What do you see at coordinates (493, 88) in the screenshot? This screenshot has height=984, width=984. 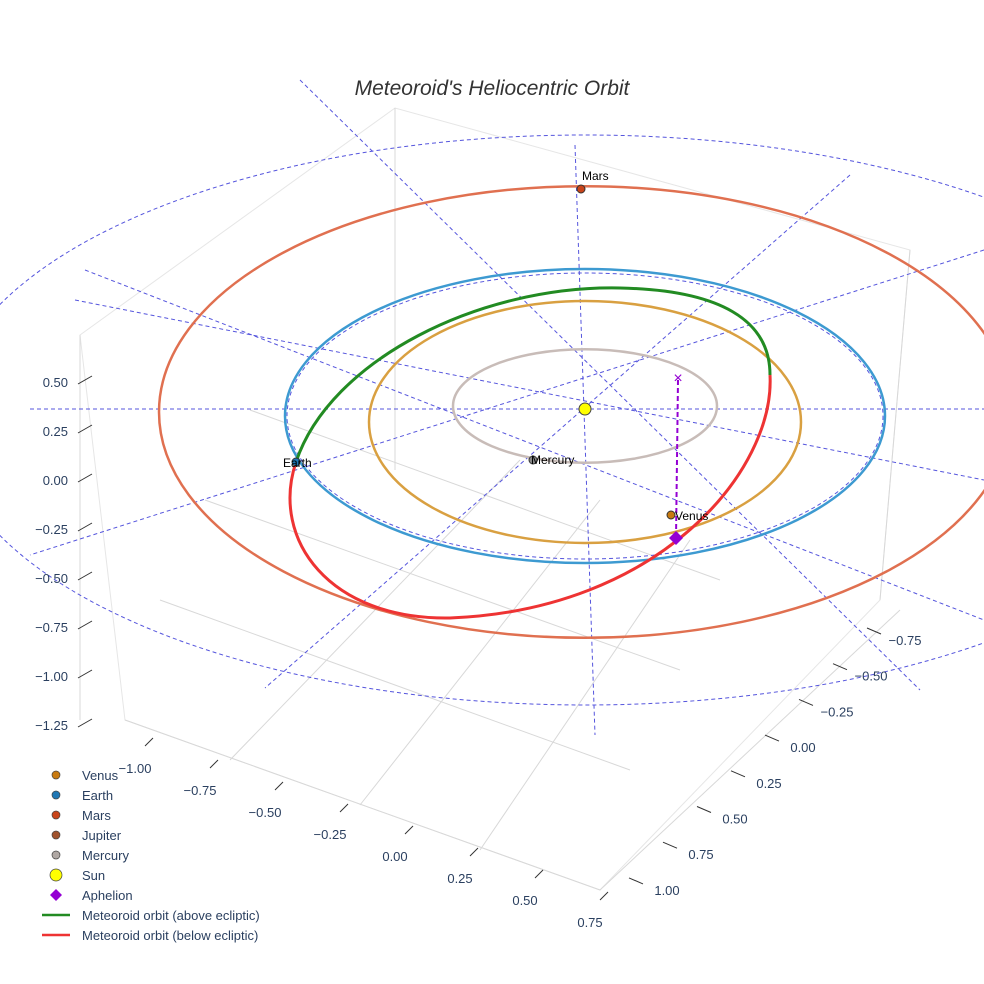 I see `chart-title: Meteoroid's Heliocentric Orbit` at bounding box center [493, 88].